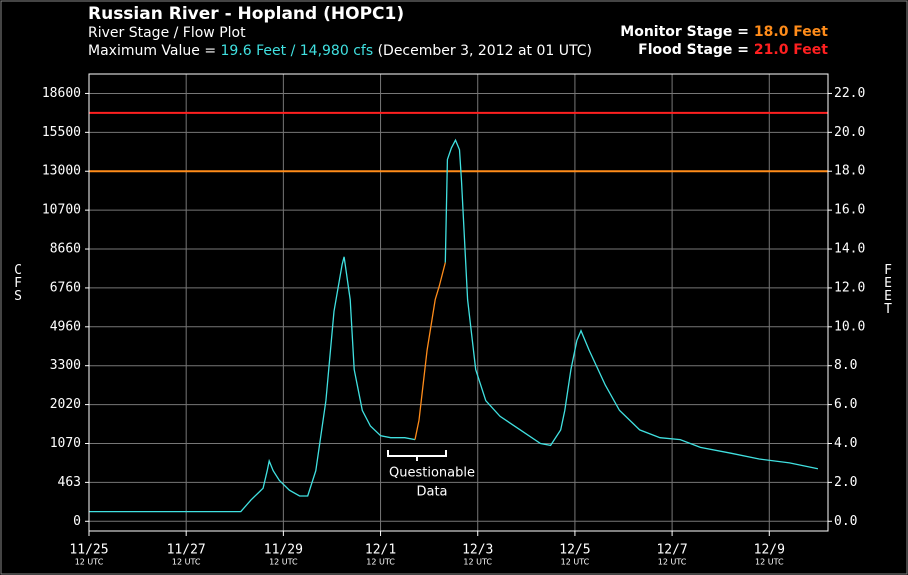 The width and height of the screenshot is (908, 575). Describe the element at coordinates (791, 50) in the screenshot. I see `threshold-value: 21.0 Feet` at that location.